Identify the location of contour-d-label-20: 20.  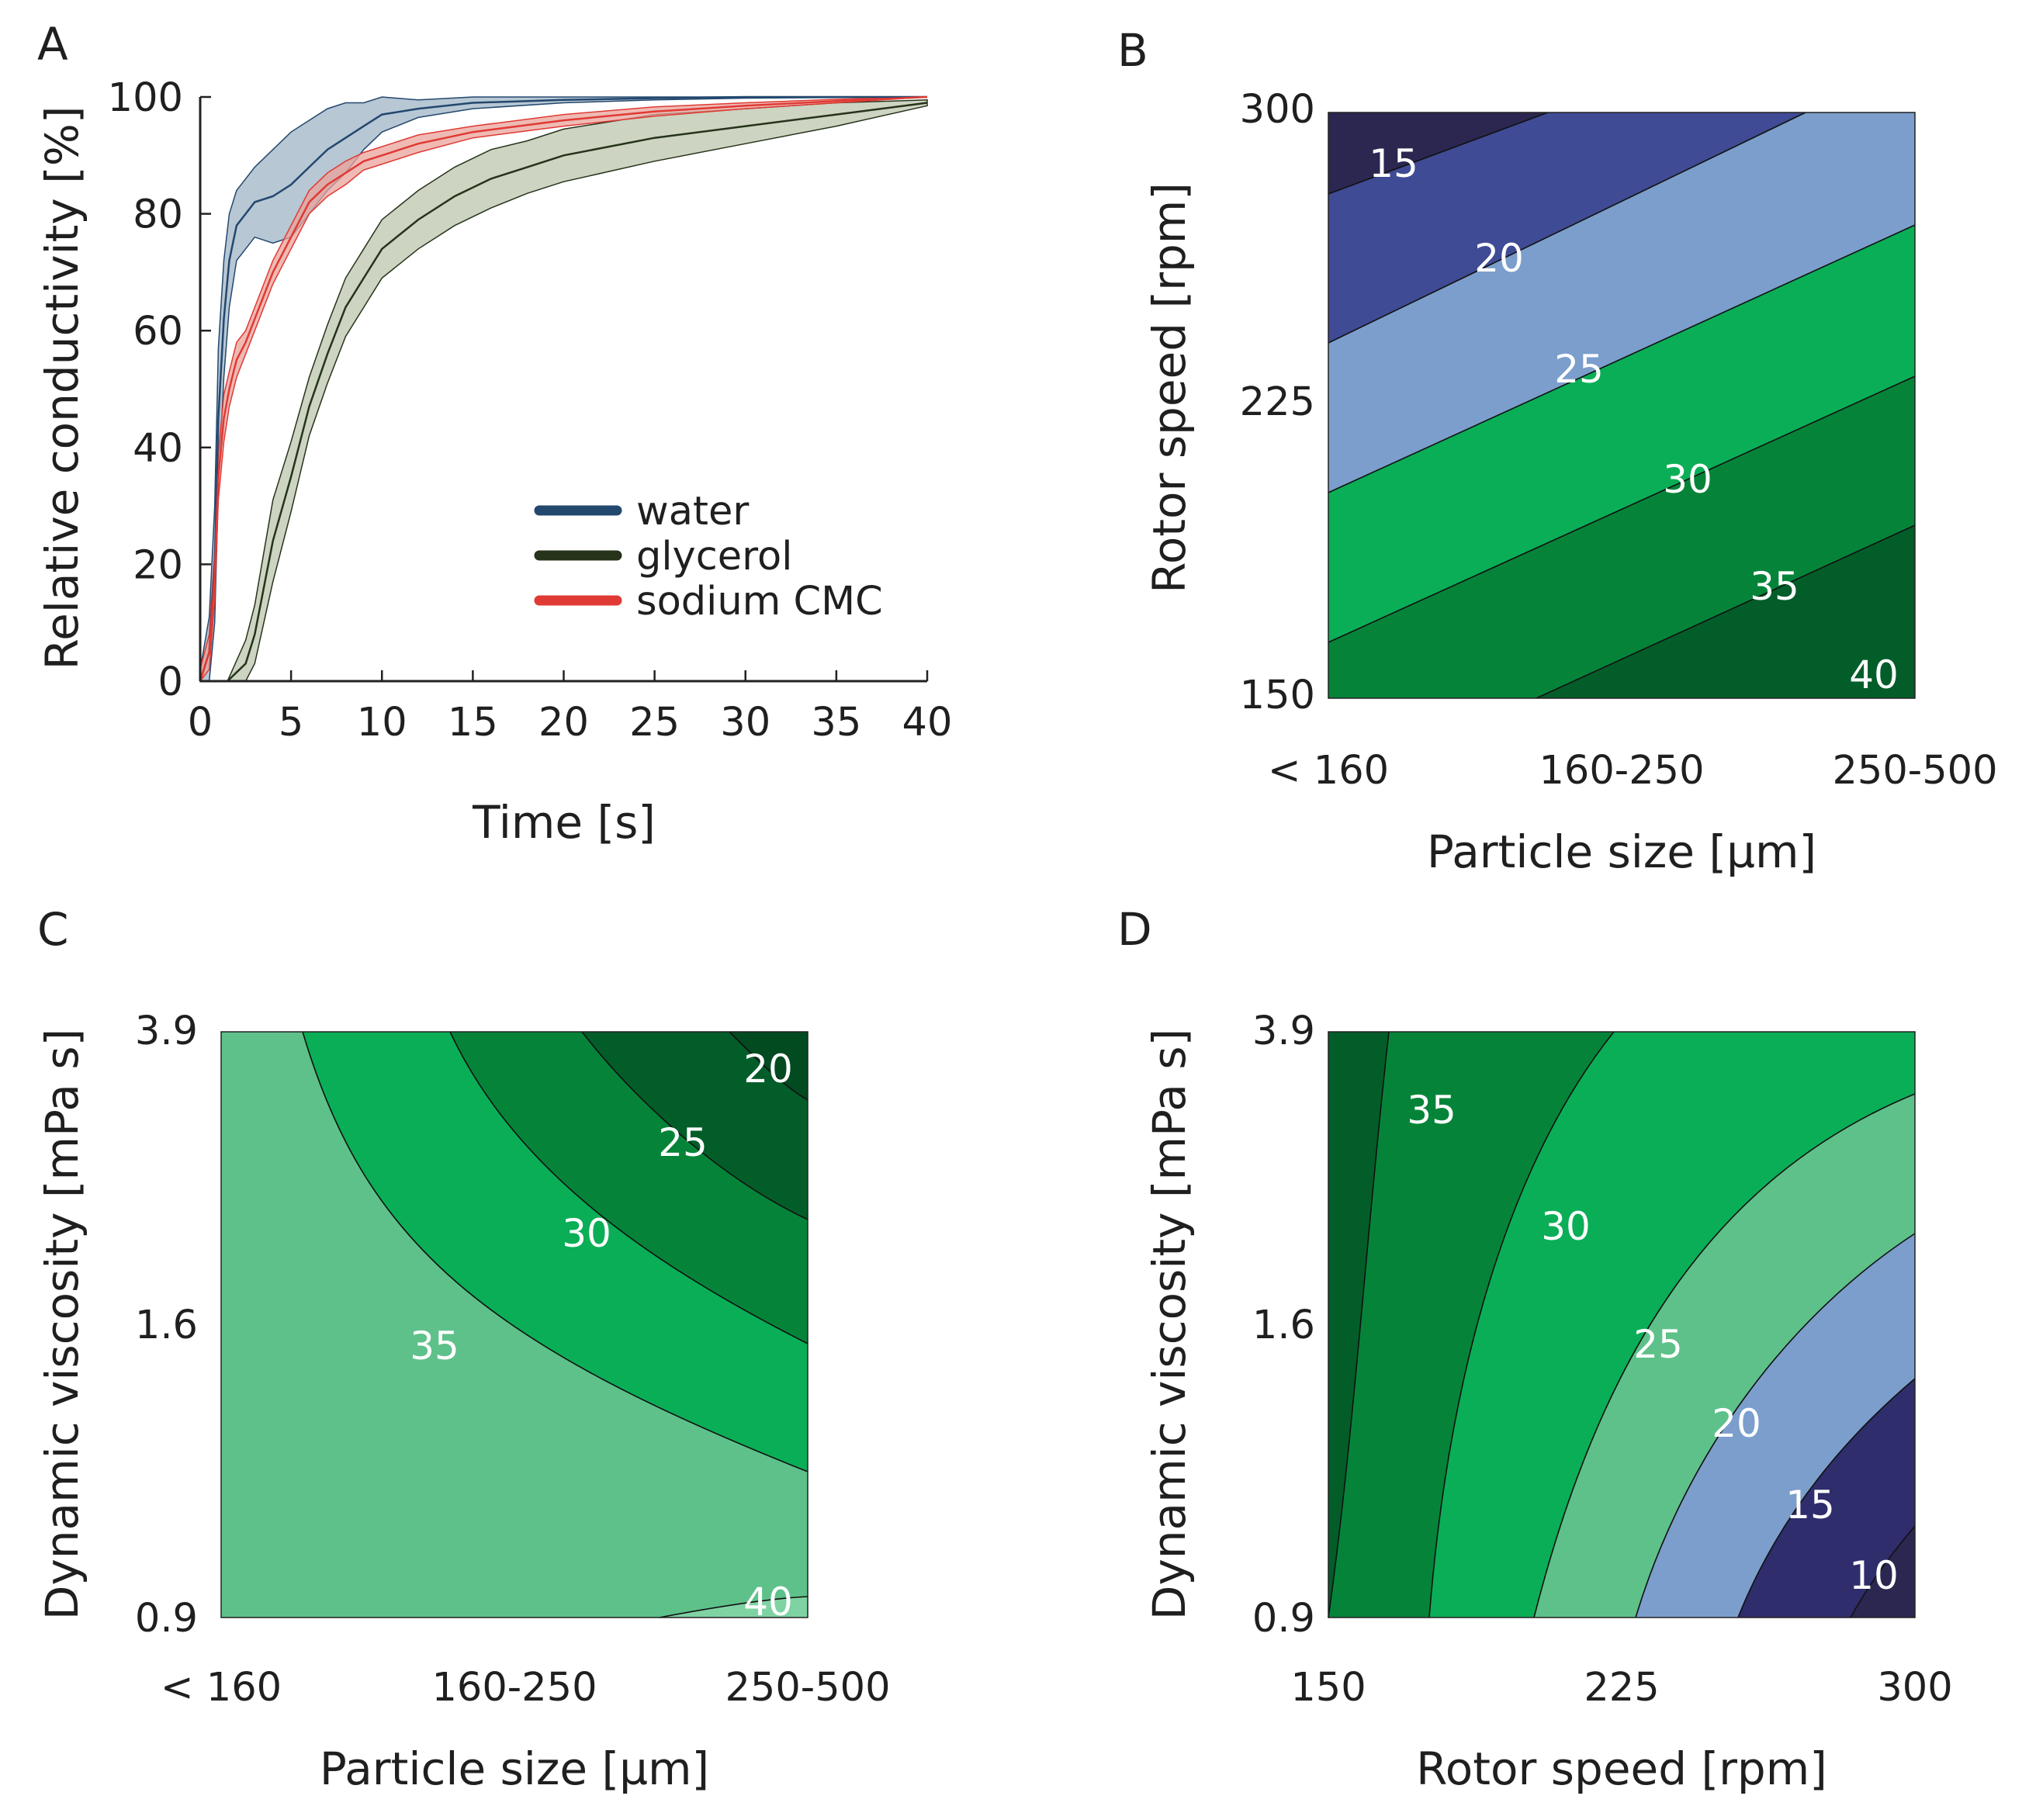
(1736, 1424).